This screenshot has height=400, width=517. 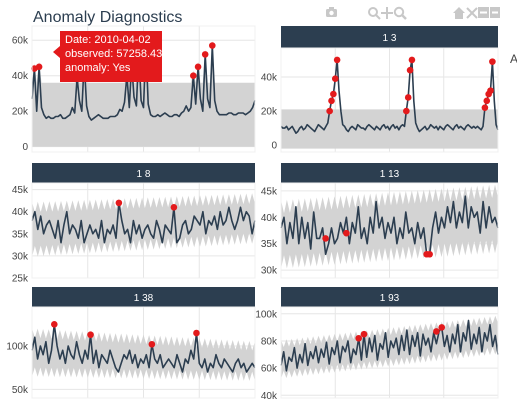 I want to click on zoom-out-icon, so click(x=483, y=12).